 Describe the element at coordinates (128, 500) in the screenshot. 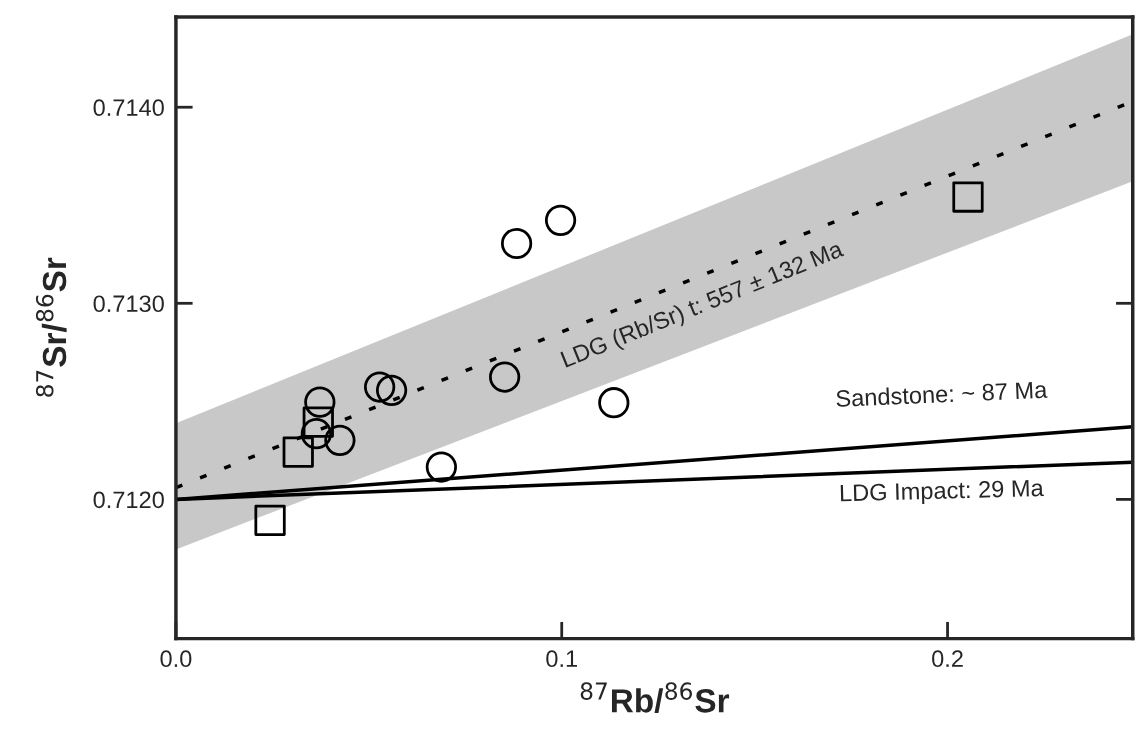

I see `y-tick-label: 0.7120` at that location.